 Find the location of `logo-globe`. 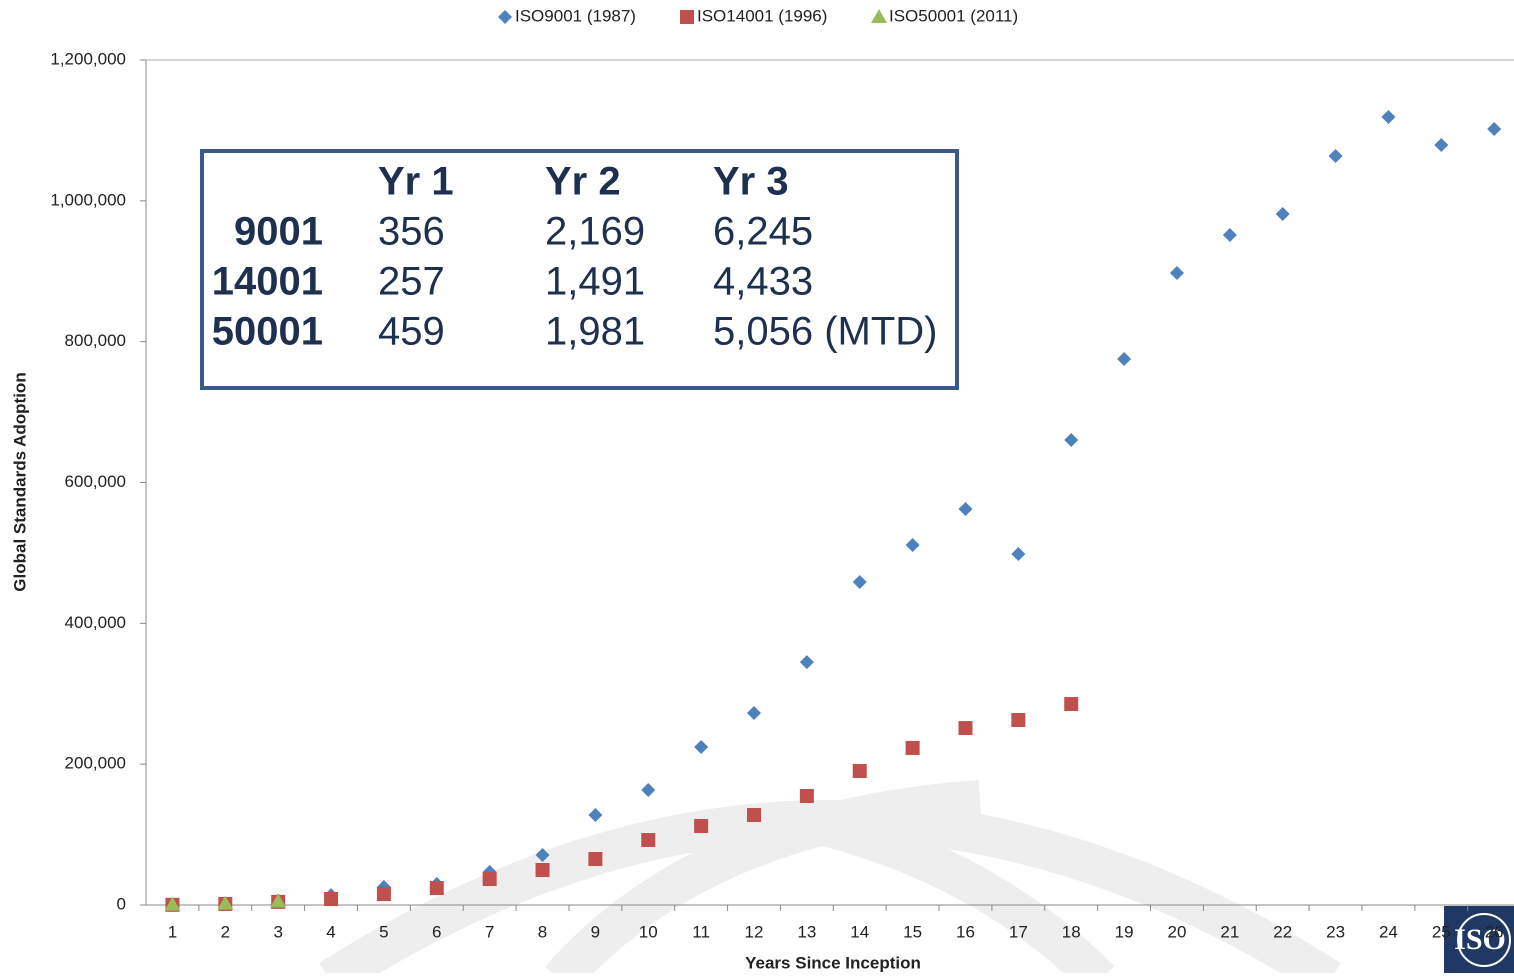

logo-globe is located at coordinates (1484, 940).